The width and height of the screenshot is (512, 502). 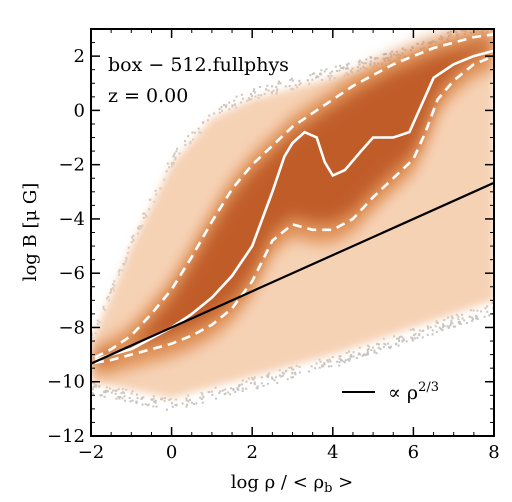 I want to click on y-tick-label: −8, so click(x=71, y=327).